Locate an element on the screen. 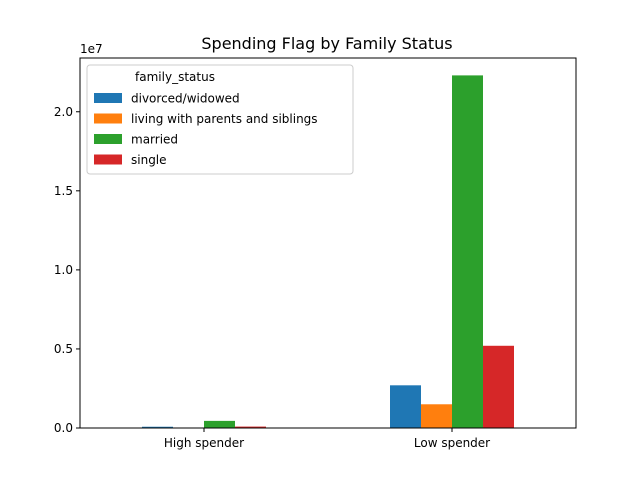 Image resolution: width=640 pixels, height=480 pixels. y-tick-label: 2.0 is located at coordinates (63, 112).